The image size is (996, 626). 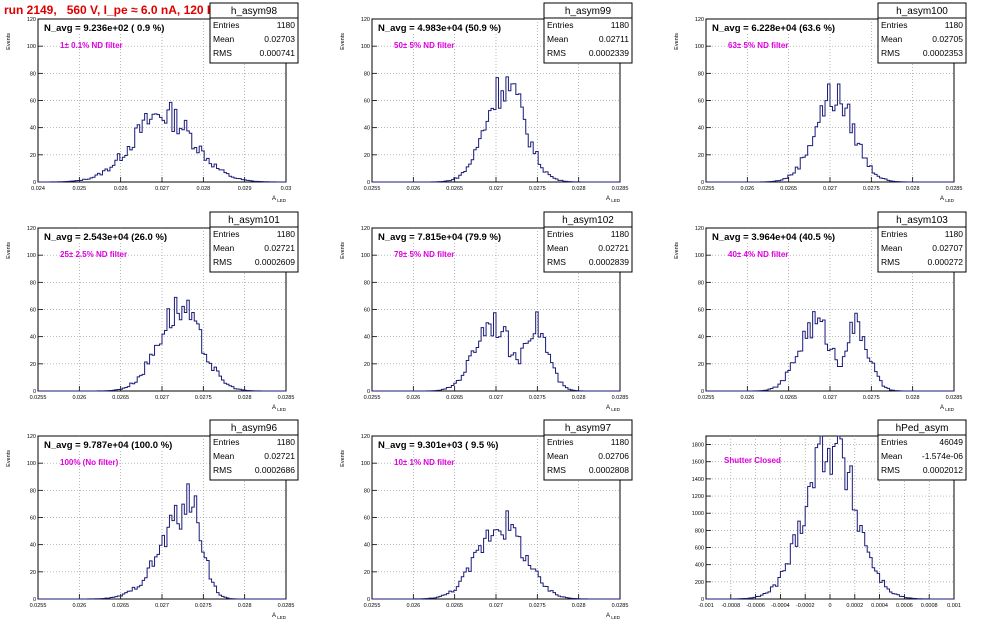 I want to click on stats-value: 0.02721, so click(x=613, y=248).